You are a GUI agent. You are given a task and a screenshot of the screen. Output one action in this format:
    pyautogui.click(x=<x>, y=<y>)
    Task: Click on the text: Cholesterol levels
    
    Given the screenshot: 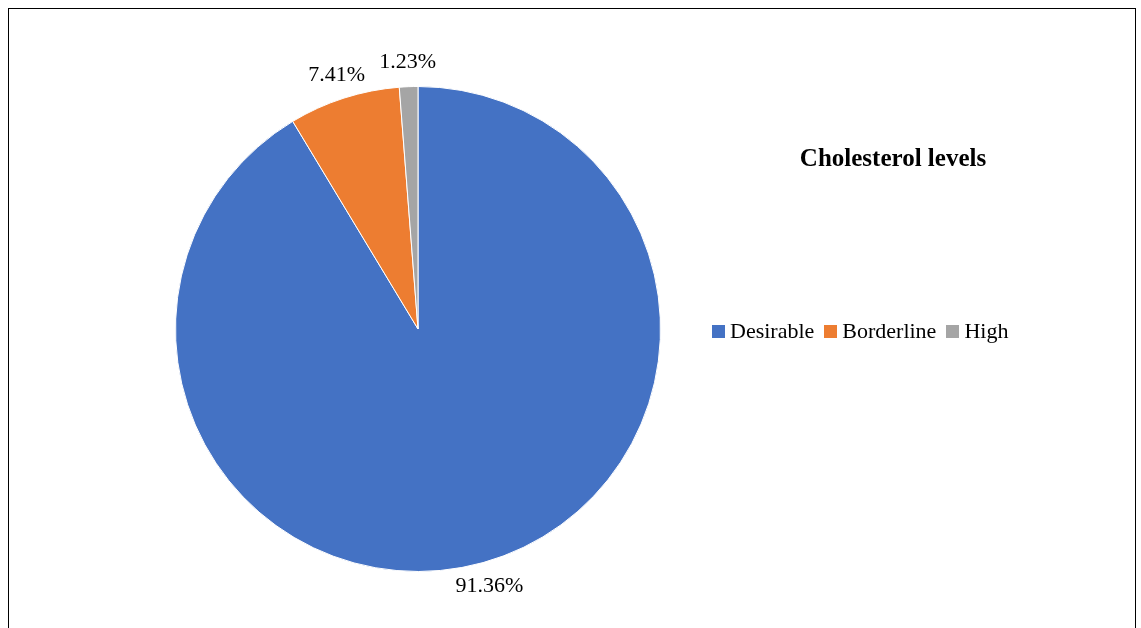 What is the action you would take?
    pyautogui.click(x=893, y=158)
    